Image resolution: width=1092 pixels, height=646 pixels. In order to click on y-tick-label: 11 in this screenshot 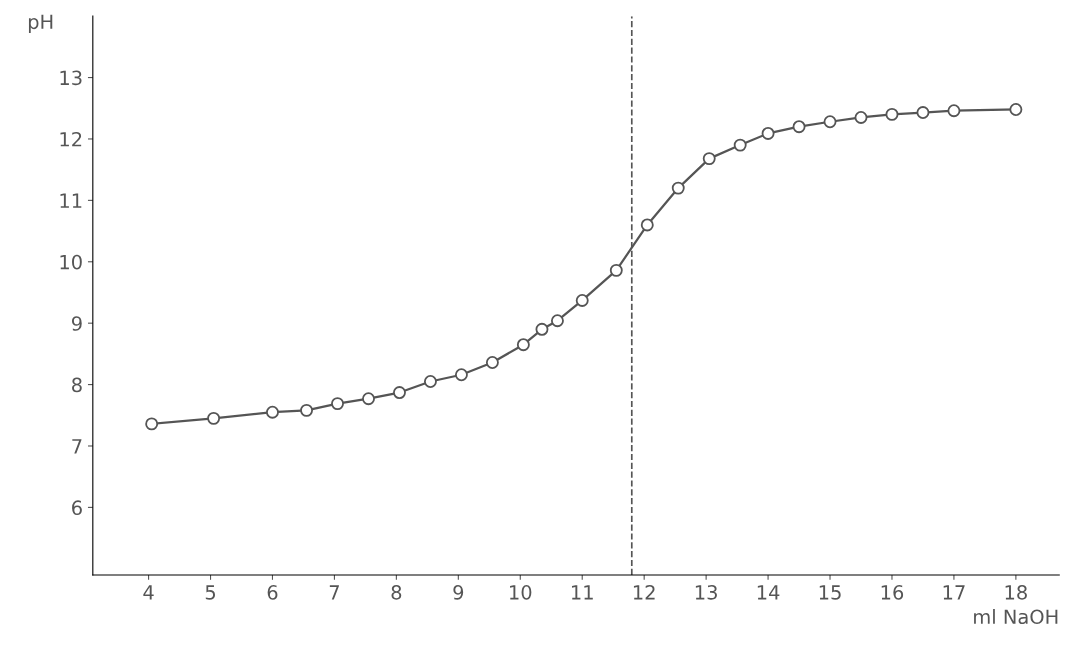, I will do `click(71, 200)`.